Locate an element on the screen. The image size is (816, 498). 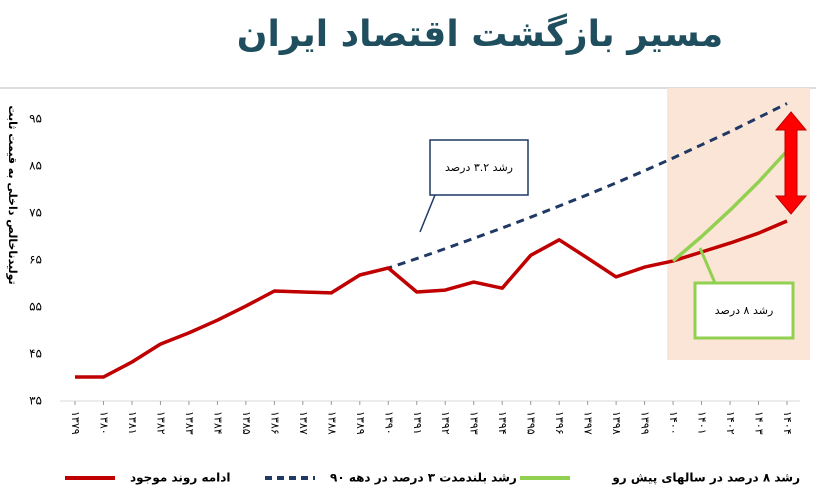
legend-label: ادامه روند موجود is located at coordinates (180, 478).